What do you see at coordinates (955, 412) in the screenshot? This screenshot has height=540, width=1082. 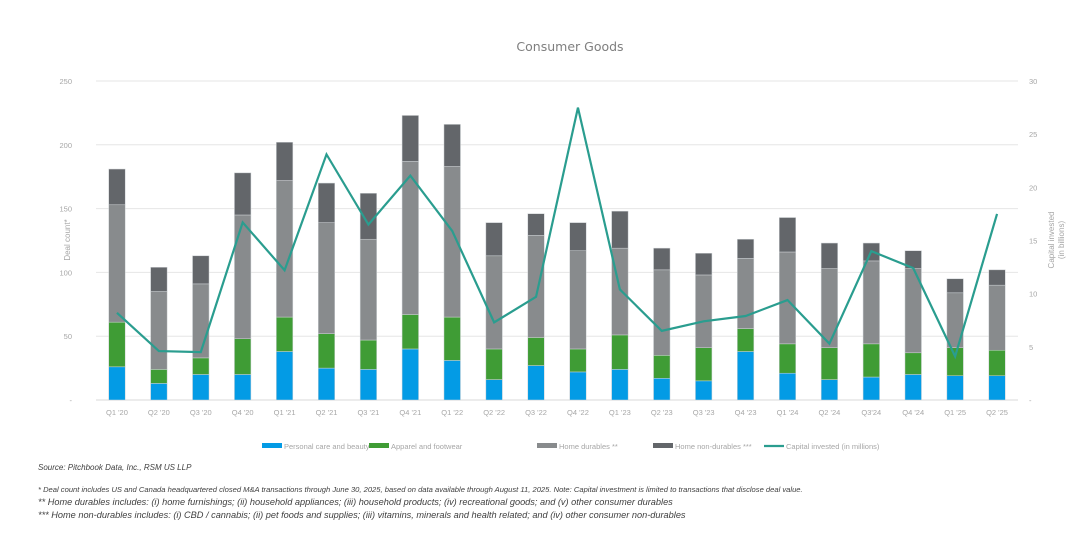 I see `x-tick-label: Q1 '25` at bounding box center [955, 412].